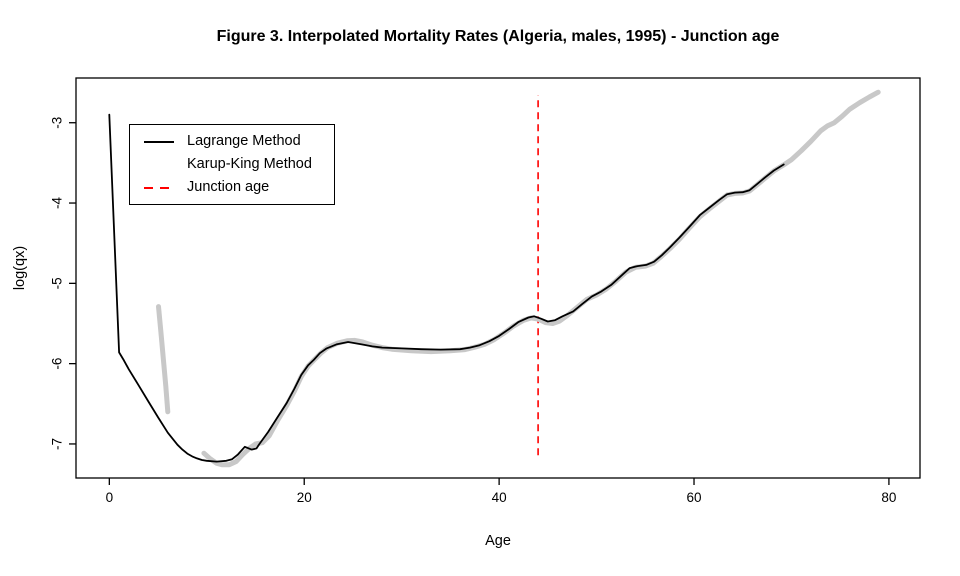 The image size is (960, 576). I want to click on legend-label: Lagrange Method, so click(244, 141).